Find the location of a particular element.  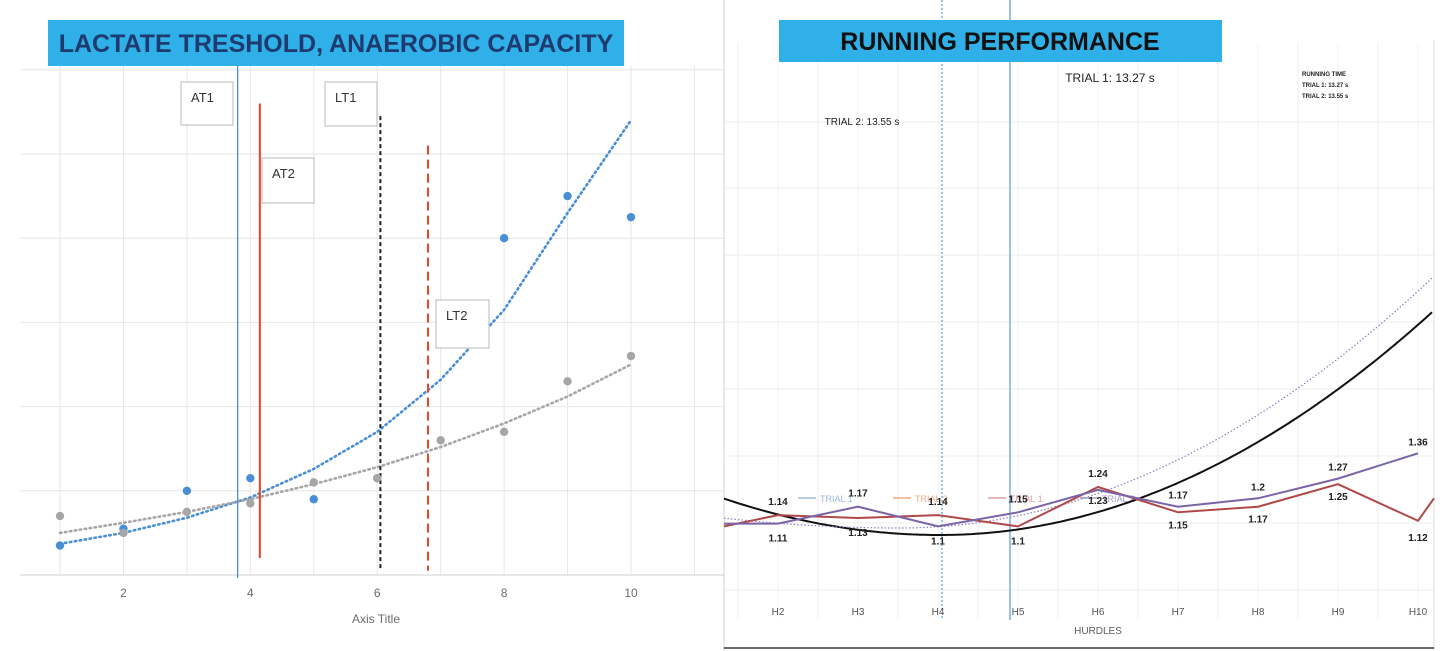

right-x-tick-labels: H2 H3 H4 H5 H6 H7 H8 H9 H10 is located at coordinates (1100, 612).